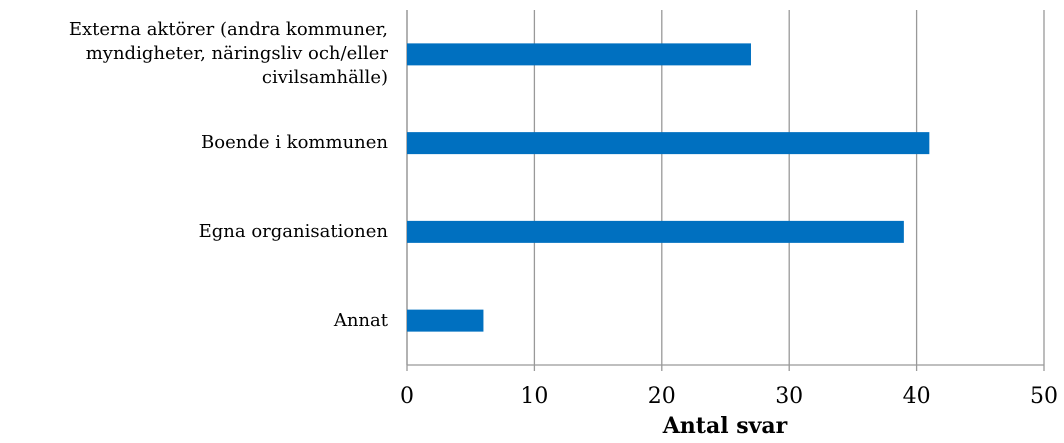 This screenshot has height=443, width=1064. I want to click on x-tick-label: 30, so click(789, 396).